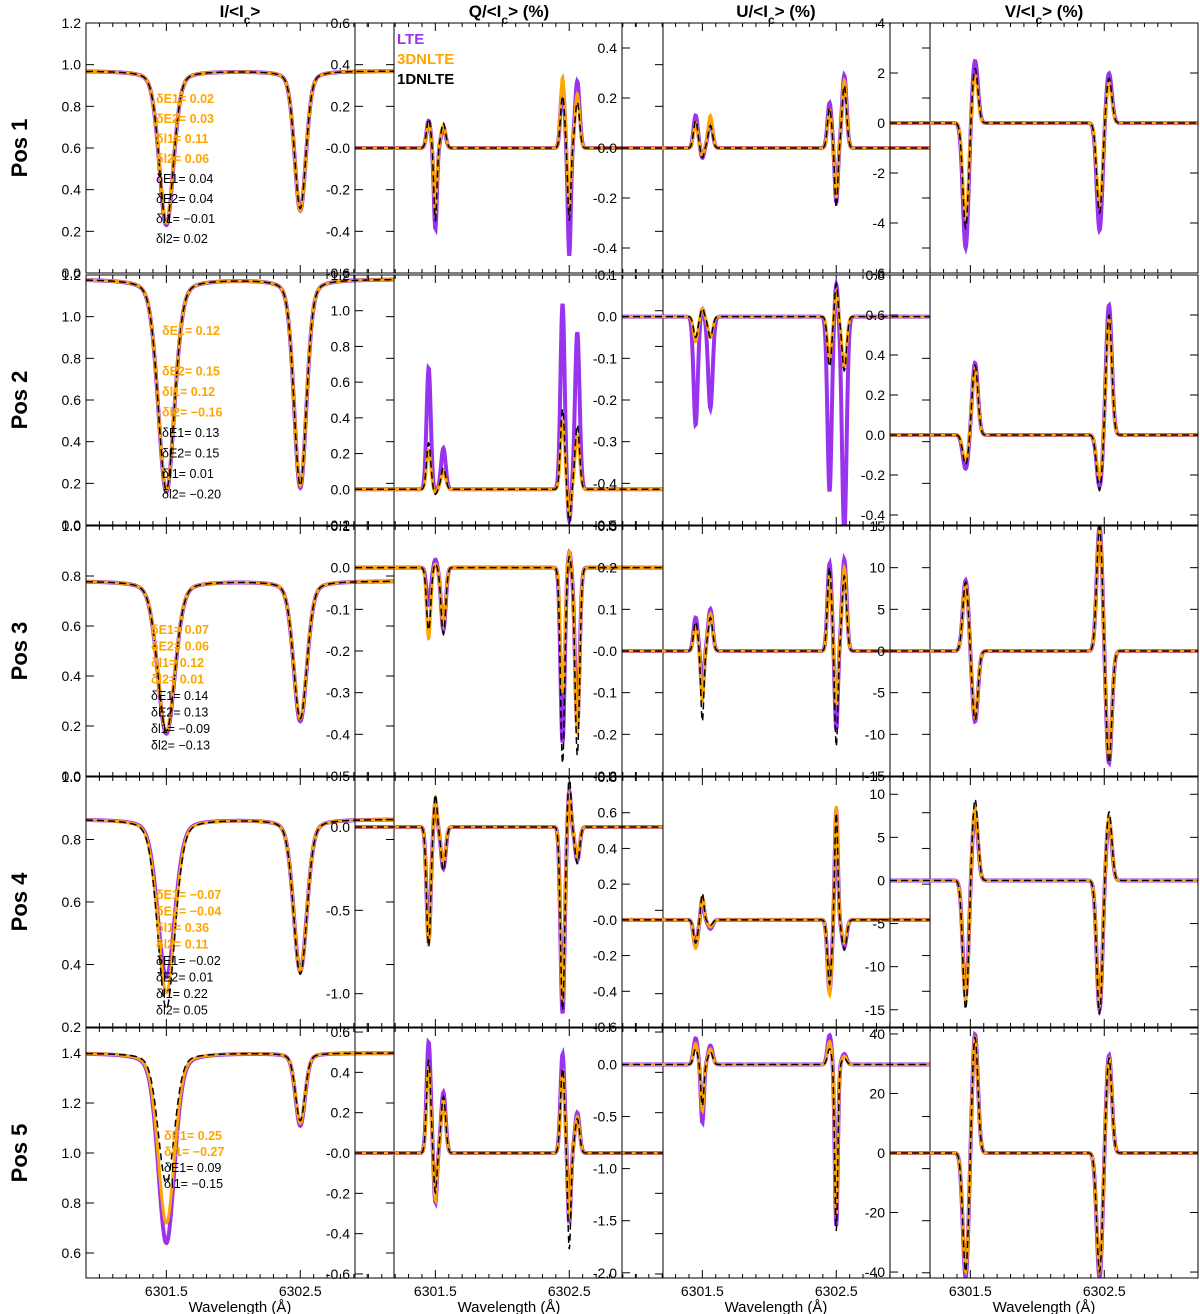 The width and height of the screenshot is (1200, 1314). I want to click on legend-1dnlte: 1DNLTE, so click(425, 79).